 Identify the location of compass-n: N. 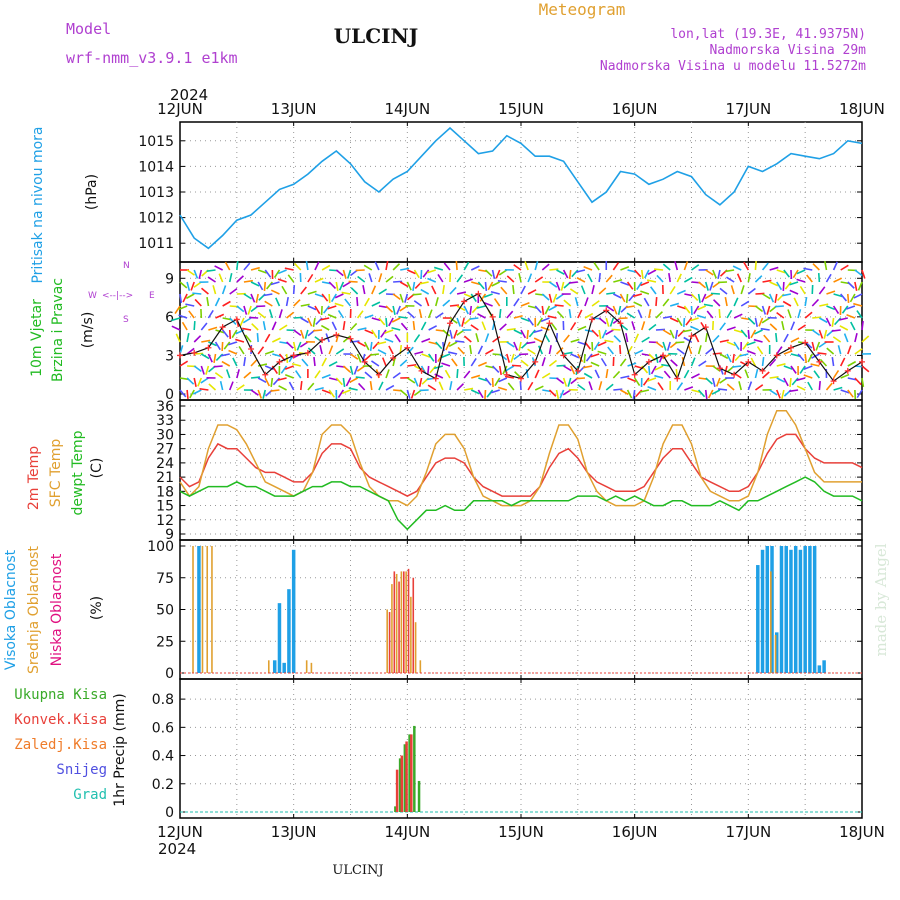
(126, 266).